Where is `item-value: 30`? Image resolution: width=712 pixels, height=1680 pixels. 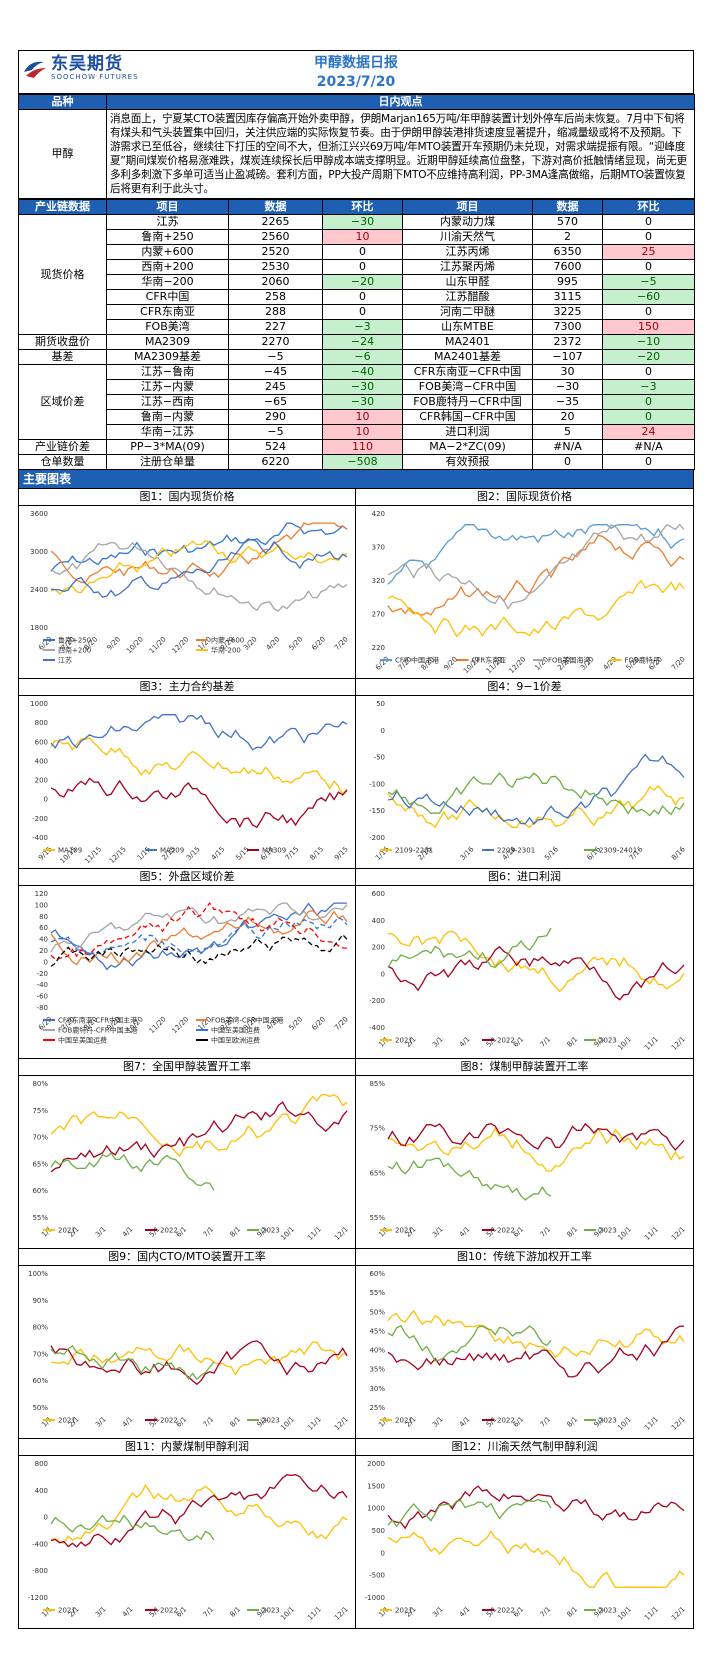 item-value: 30 is located at coordinates (567, 372).